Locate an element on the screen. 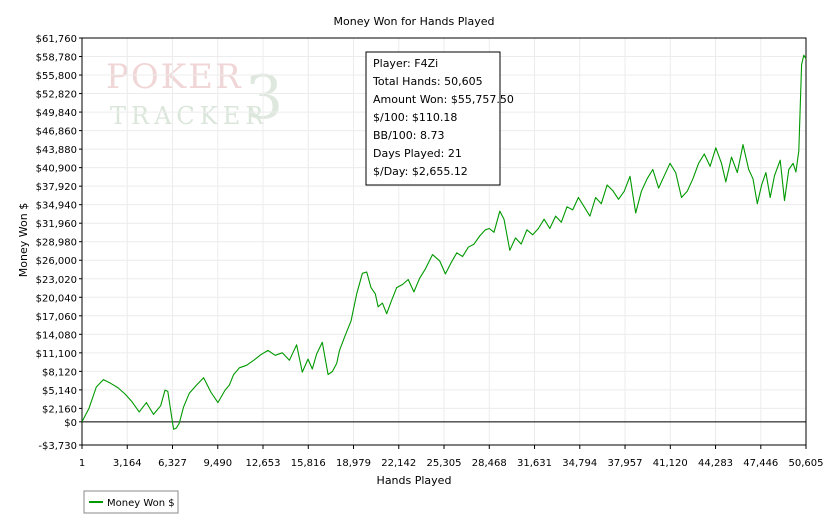 The width and height of the screenshot is (828, 530). x-tick-label: 31,631 is located at coordinates (534, 463).